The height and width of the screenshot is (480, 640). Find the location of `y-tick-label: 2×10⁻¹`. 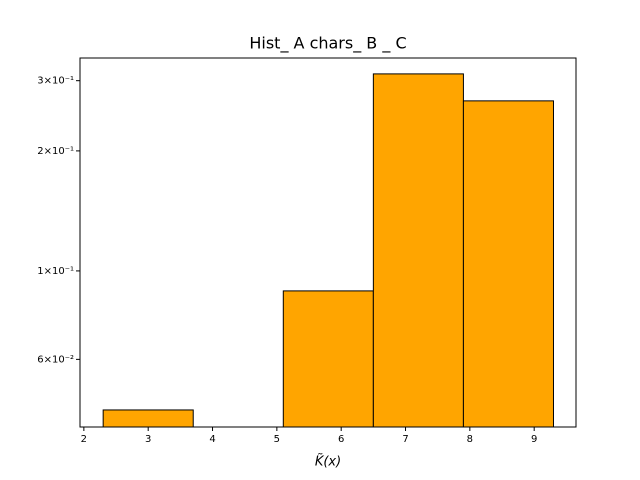

y-tick-label: 2×10⁻¹ is located at coordinates (55, 151).